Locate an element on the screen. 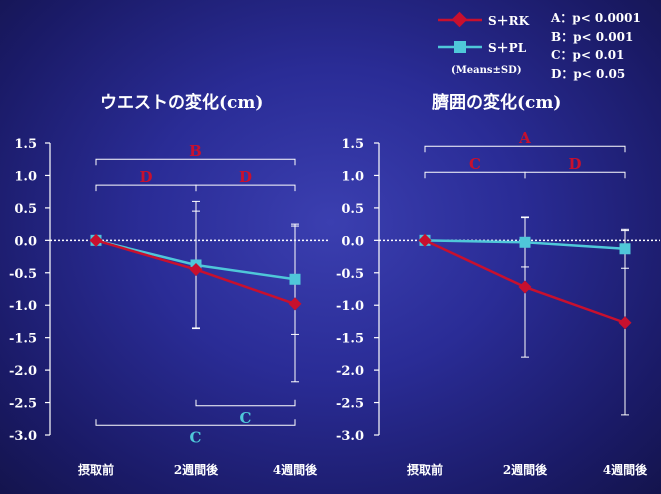 This screenshot has height=494, width=661. significance-label: A is located at coordinates (524, 138).